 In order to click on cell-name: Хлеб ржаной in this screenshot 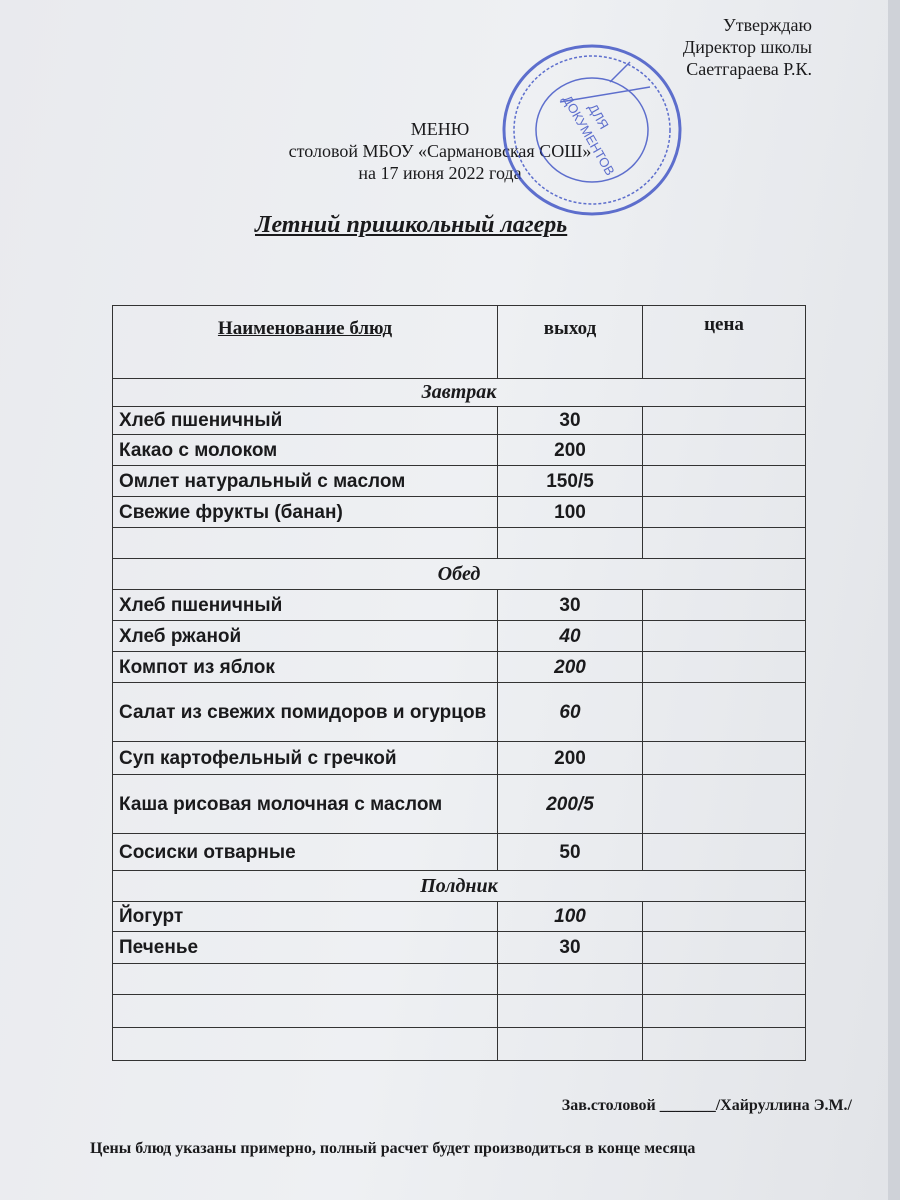, I will do `click(305, 636)`.